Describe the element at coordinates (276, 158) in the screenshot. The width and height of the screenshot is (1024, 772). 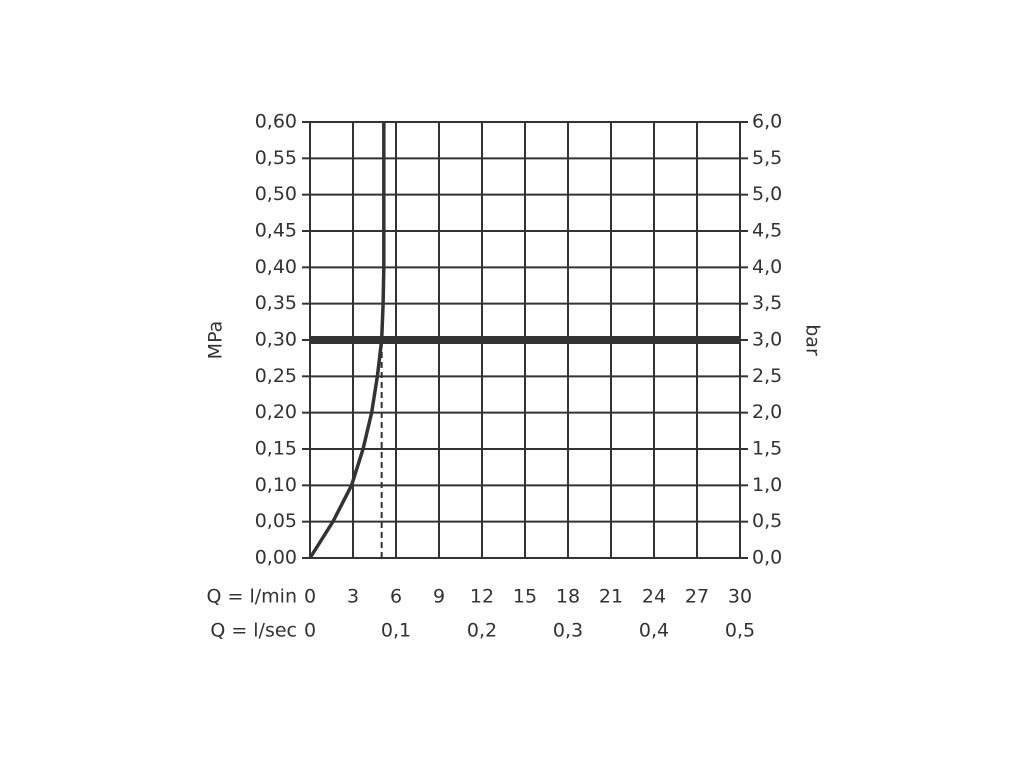
I see `y-tick-label: 0,55` at that location.